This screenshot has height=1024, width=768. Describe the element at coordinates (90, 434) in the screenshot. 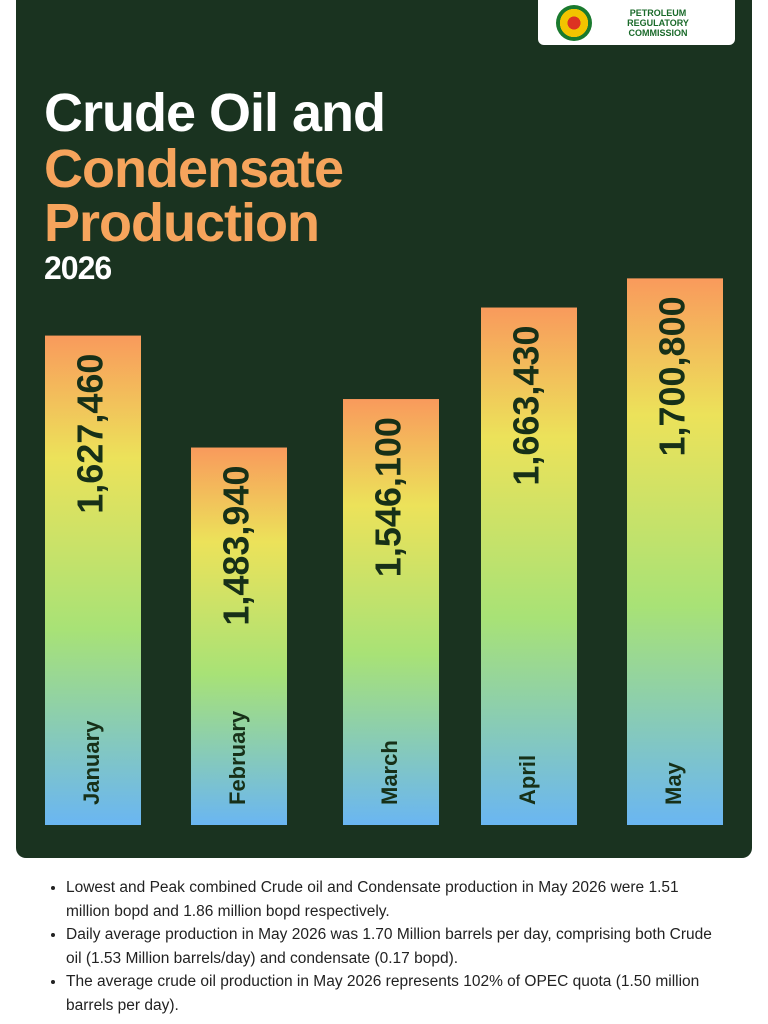

I see `value-label: 1,627,460` at that location.